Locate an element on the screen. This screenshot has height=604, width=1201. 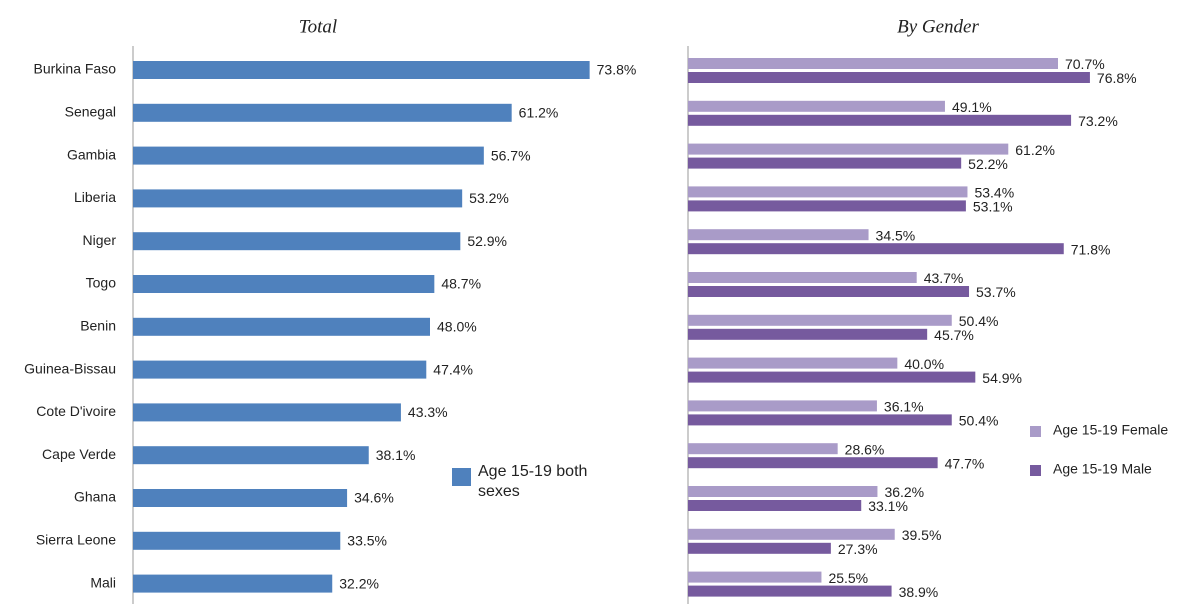
data-label: 52.9% is located at coordinates (487, 241).